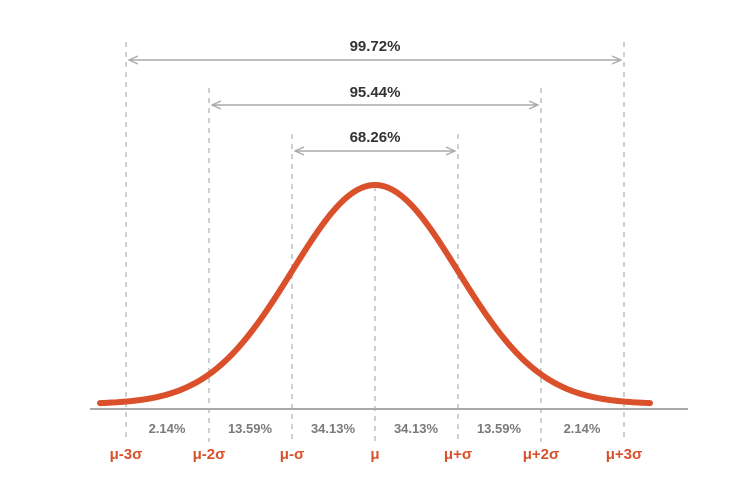 This screenshot has width=750, height=500. Describe the element at coordinates (374, 454) in the screenshot. I see `sigma-label: μ` at that location.